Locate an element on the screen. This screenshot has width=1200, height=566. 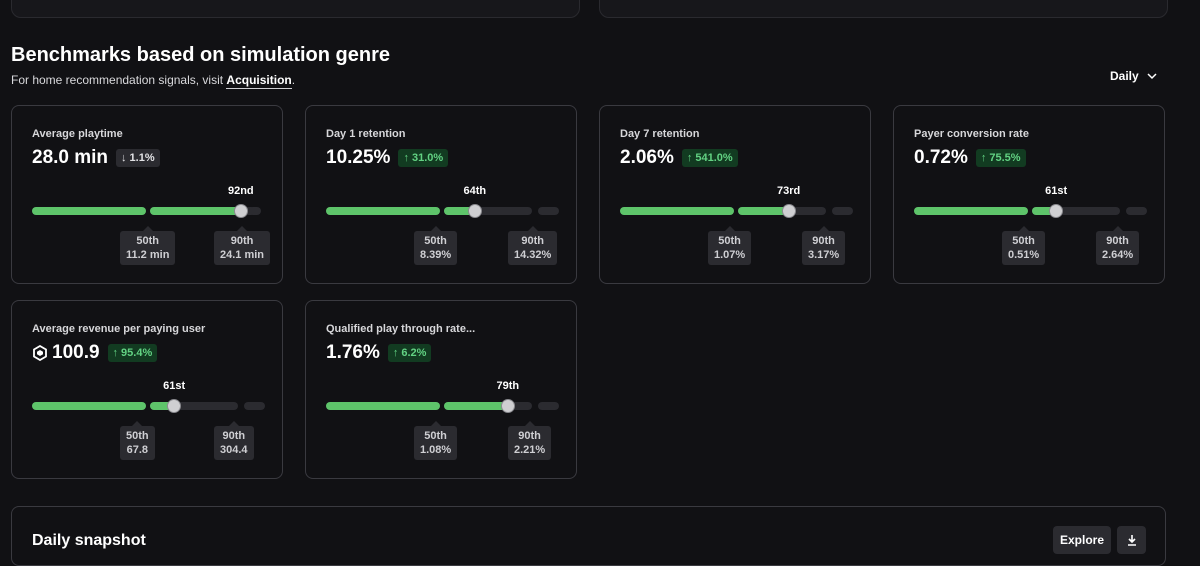
metric-value-row: 2.06% ↑ 541.0% is located at coordinates (679, 158).